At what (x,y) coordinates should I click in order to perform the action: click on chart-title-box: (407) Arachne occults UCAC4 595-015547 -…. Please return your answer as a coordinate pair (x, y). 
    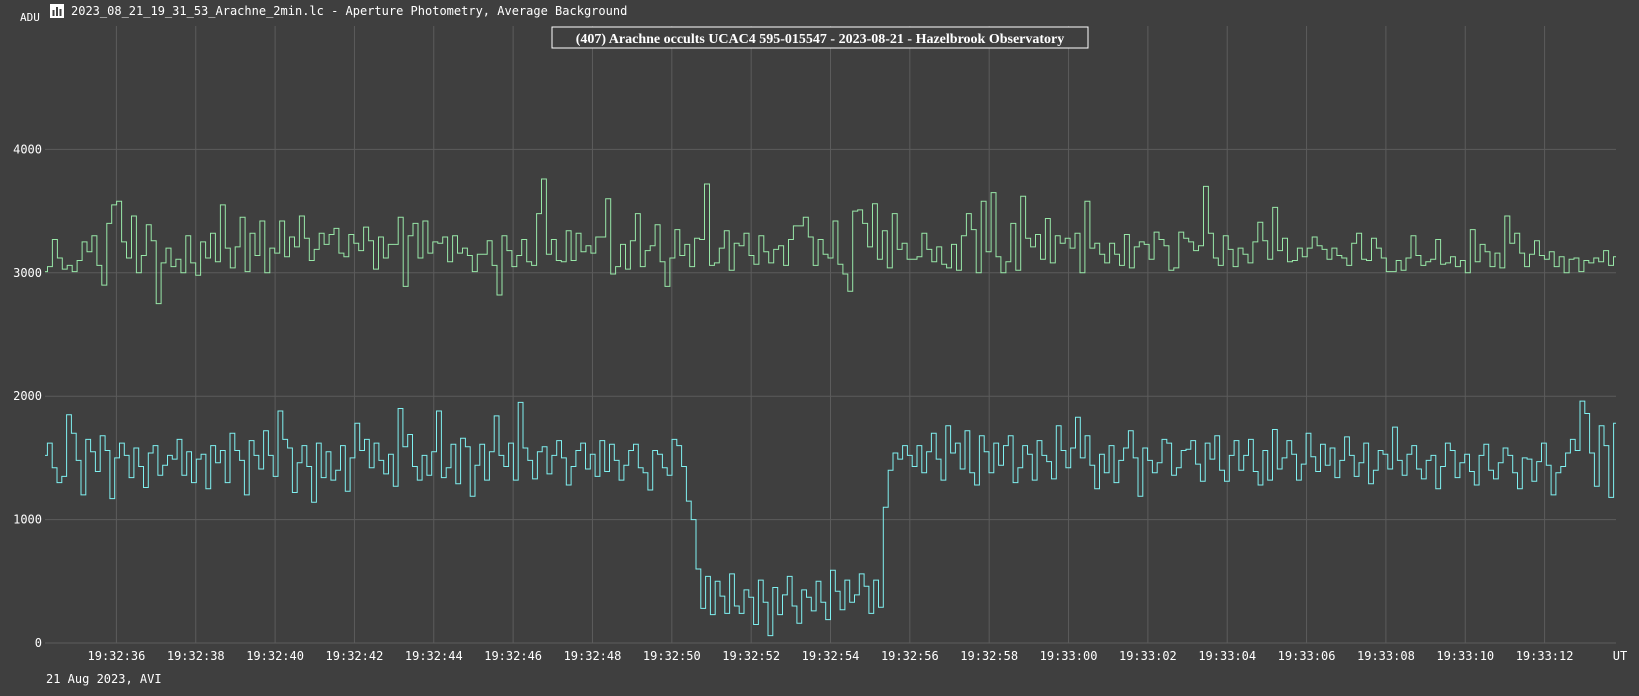
    Looking at the image, I should click on (820, 37).